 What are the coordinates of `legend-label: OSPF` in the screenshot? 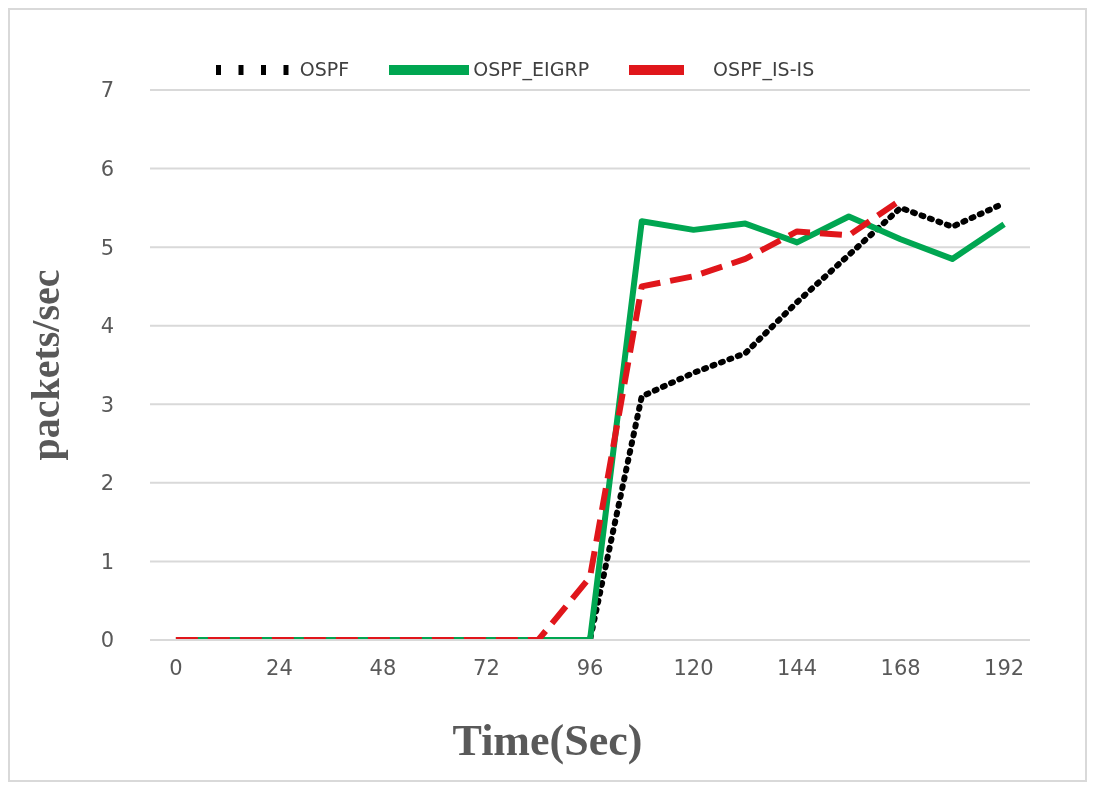 It's located at (324, 68).